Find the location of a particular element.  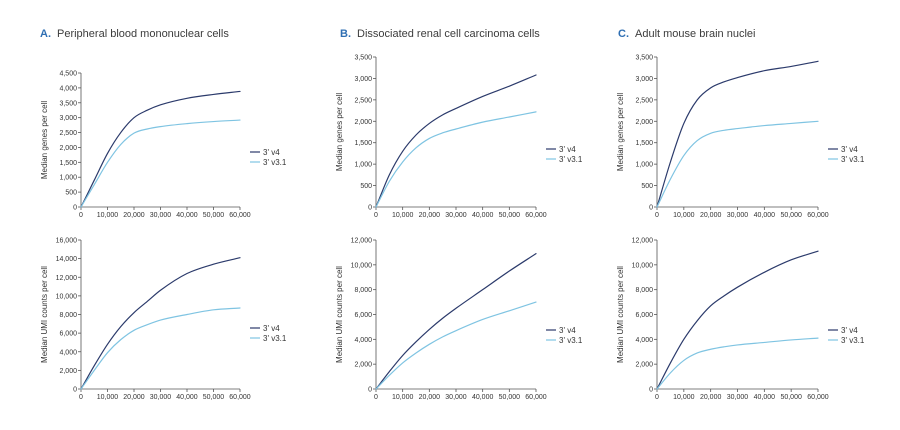

y-tick-label-a-genes: 2,000 is located at coordinates (68, 148).